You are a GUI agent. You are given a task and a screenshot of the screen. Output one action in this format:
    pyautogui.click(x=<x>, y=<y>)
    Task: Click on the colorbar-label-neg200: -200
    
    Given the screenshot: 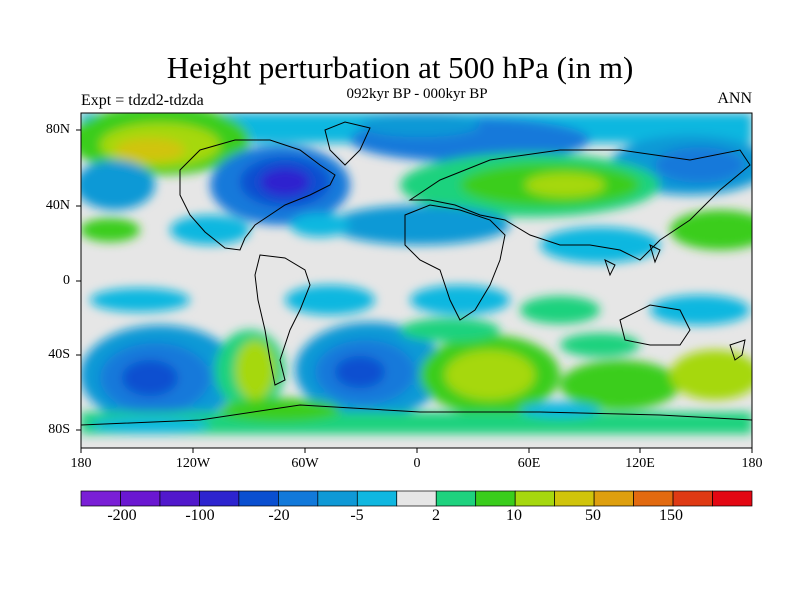 What is the action you would take?
    pyautogui.click(x=122, y=515)
    